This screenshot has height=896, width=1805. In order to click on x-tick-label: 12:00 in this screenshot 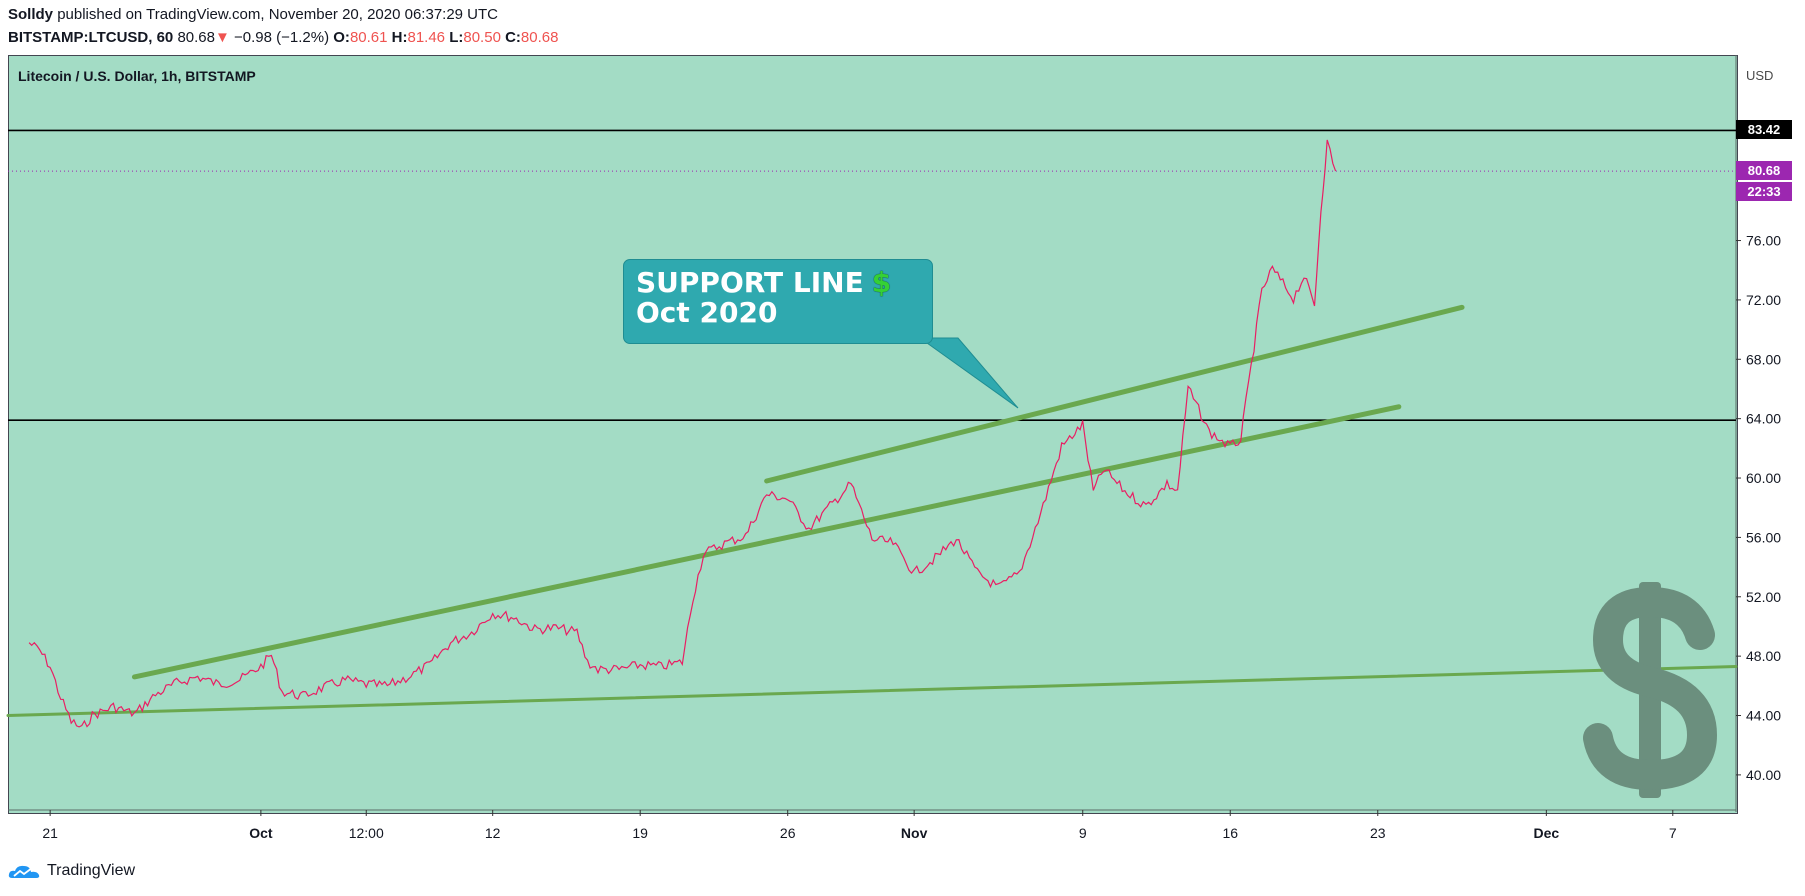, I will do `click(366, 833)`.